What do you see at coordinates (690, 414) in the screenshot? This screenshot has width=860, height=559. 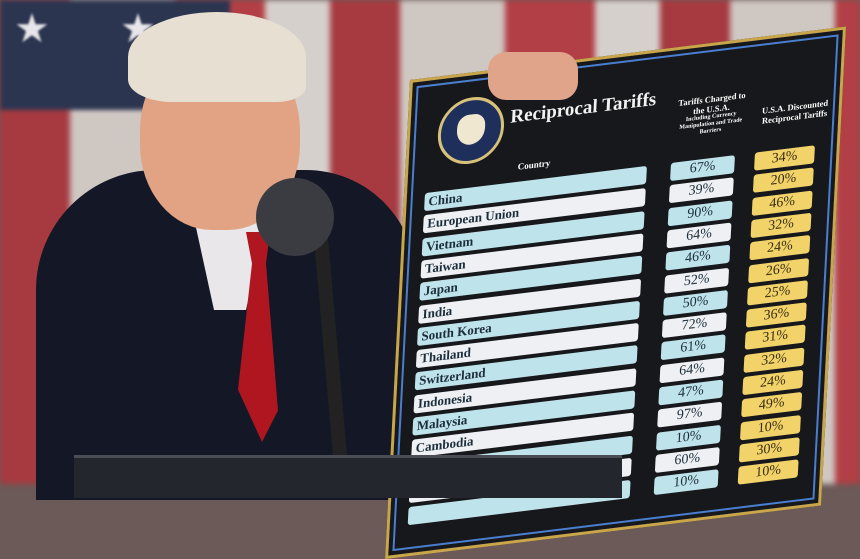 I see `charged-cell: 97%` at bounding box center [690, 414].